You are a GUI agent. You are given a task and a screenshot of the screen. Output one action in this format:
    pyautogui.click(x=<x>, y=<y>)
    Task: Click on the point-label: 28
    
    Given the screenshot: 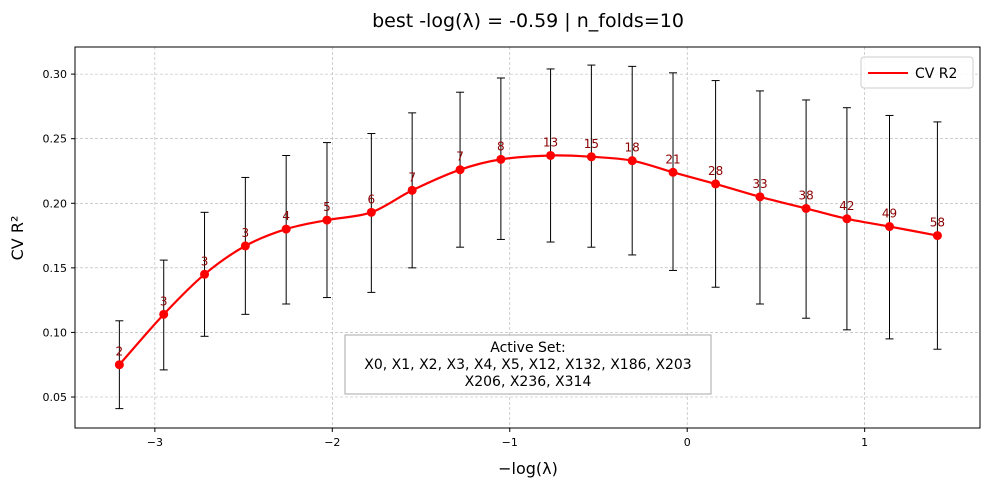 What is the action you would take?
    pyautogui.click(x=715, y=171)
    